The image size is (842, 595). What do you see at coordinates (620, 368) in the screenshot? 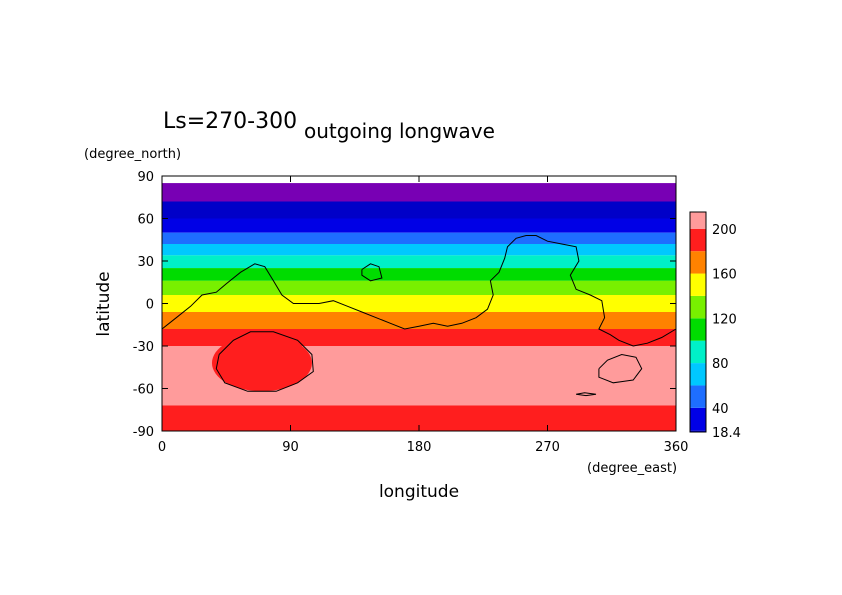
I see `contour-basin-east` at bounding box center [620, 368].